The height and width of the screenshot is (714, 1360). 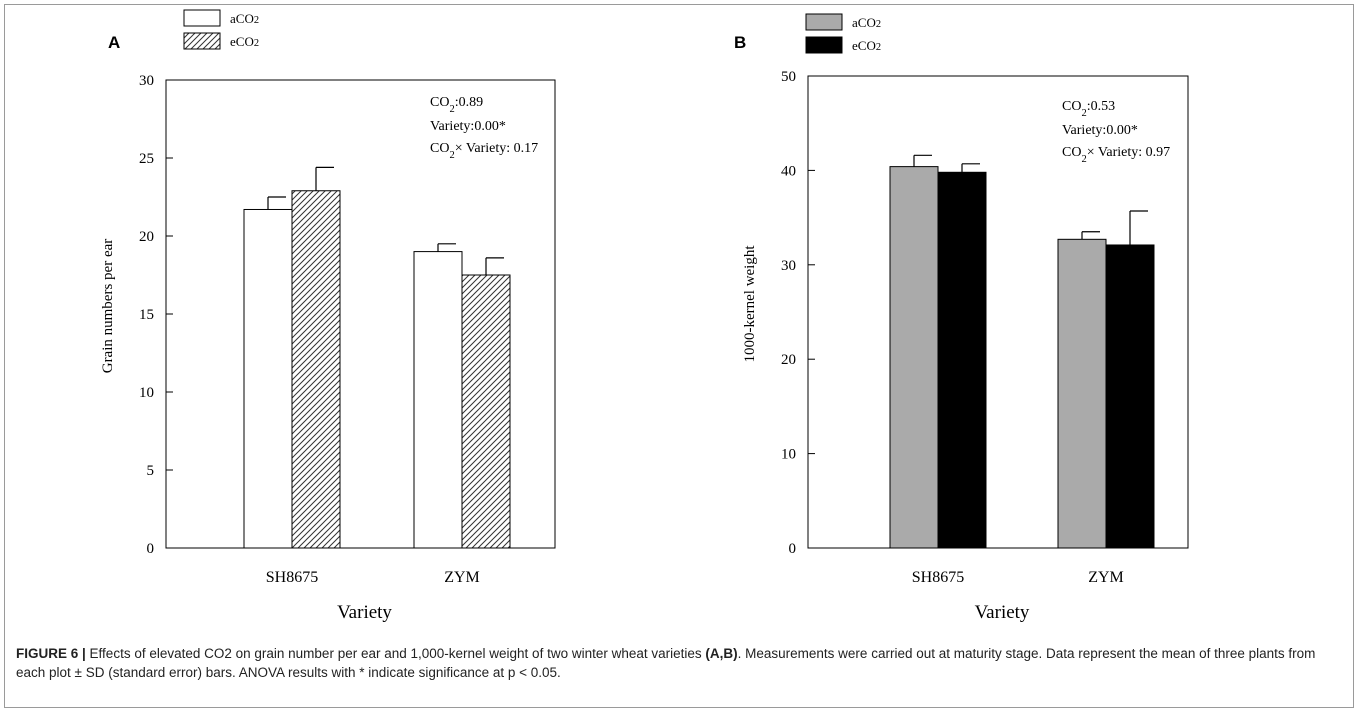 I want to click on y-tick-label: 5, so click(x=151, y=471).